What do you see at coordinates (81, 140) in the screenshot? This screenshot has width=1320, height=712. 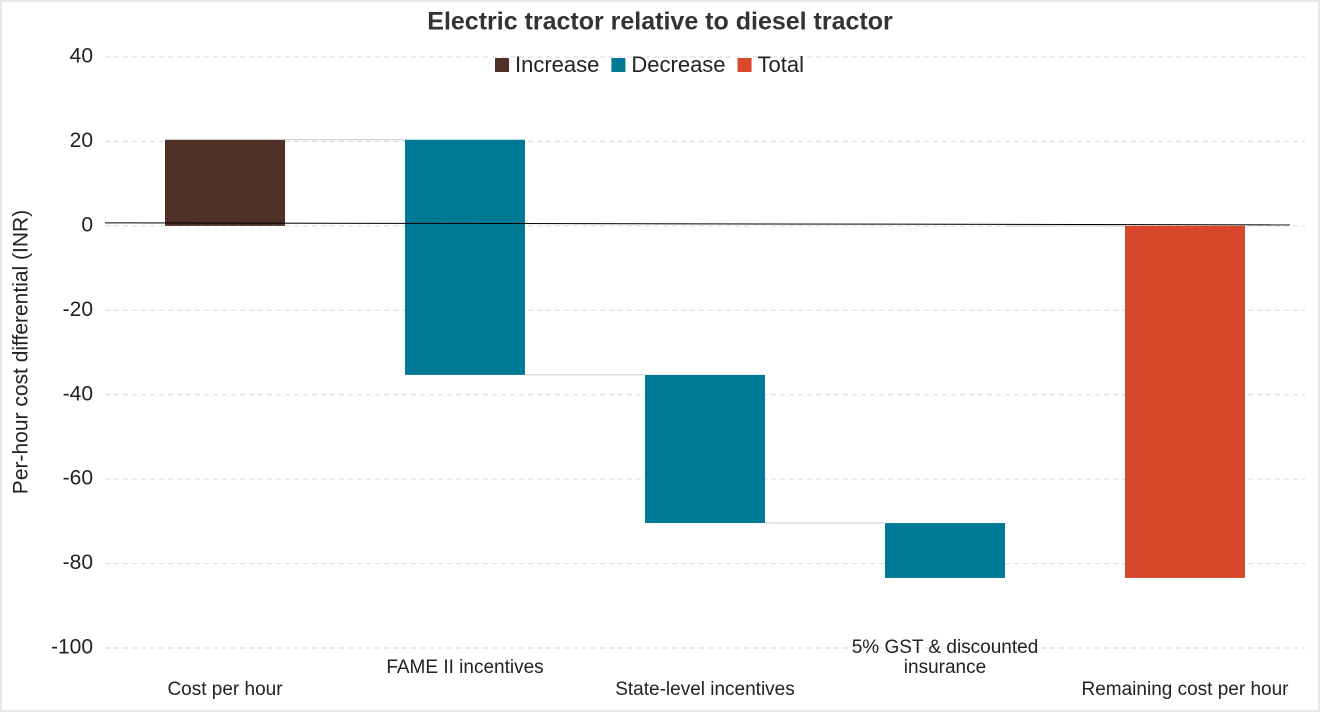 I see `y-tick-label: 20` at bounding box center [81, 140].